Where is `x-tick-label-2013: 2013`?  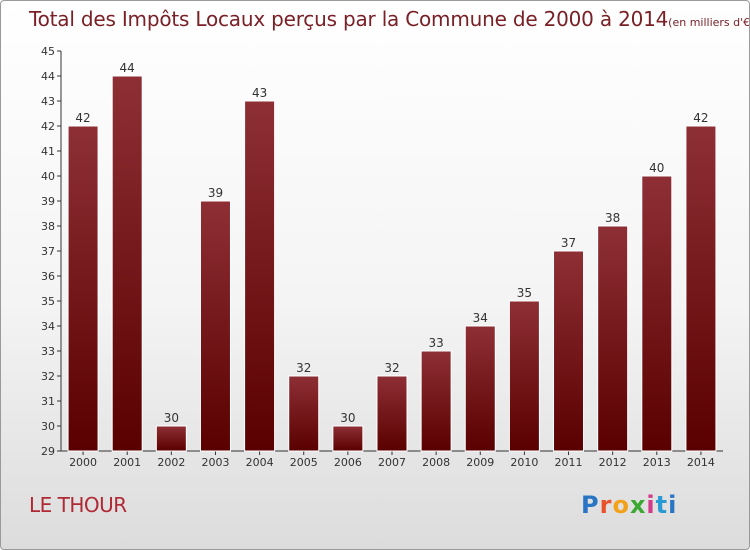
x-tick-label-2013: 2013 is located at coordinates (657, 462).